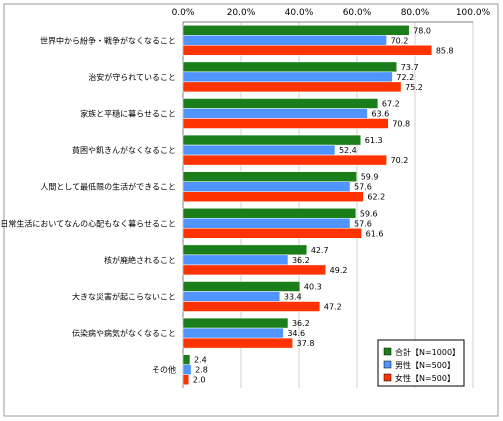  What do you see at coordinates (339, 270) in the screenshot?
I see `data-label: 49.2` at bounding box center [339, 270].